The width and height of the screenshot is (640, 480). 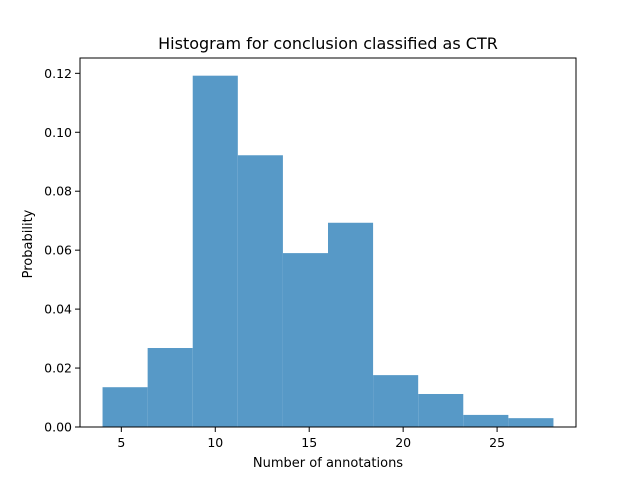 What do you see at coordinates (28, 243) in the screenshot?
I see `y-axis-label: Probability` at bounding box center [28, 243].